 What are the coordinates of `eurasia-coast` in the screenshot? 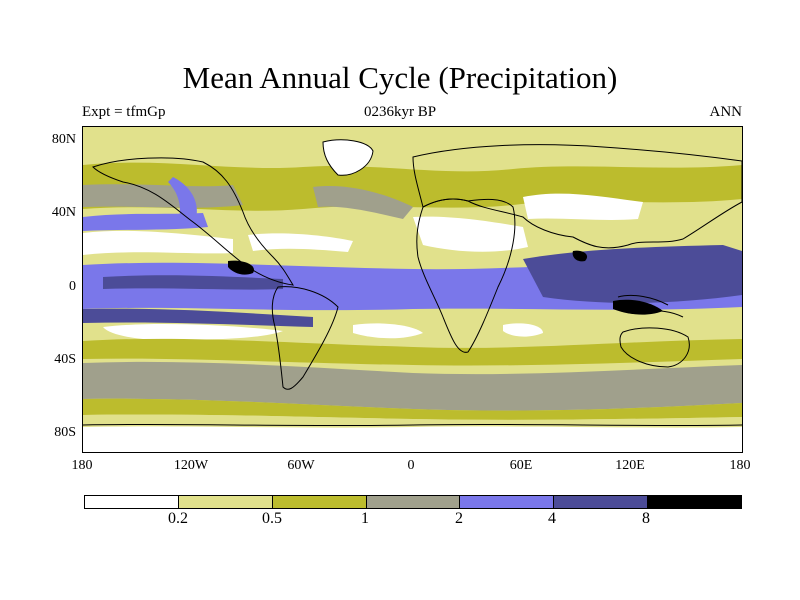 It's located at (577, 196).